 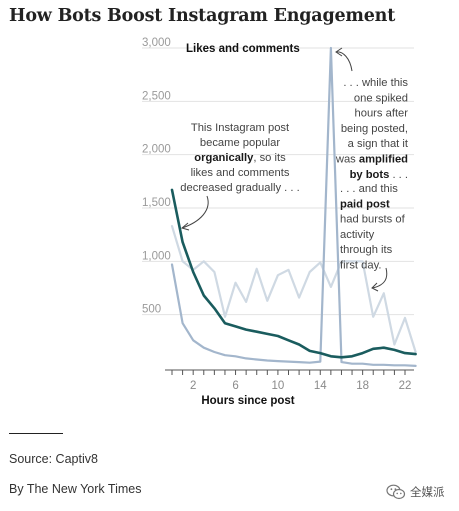 I want to click on series-line-paid-post, so click(x=293, y=289).